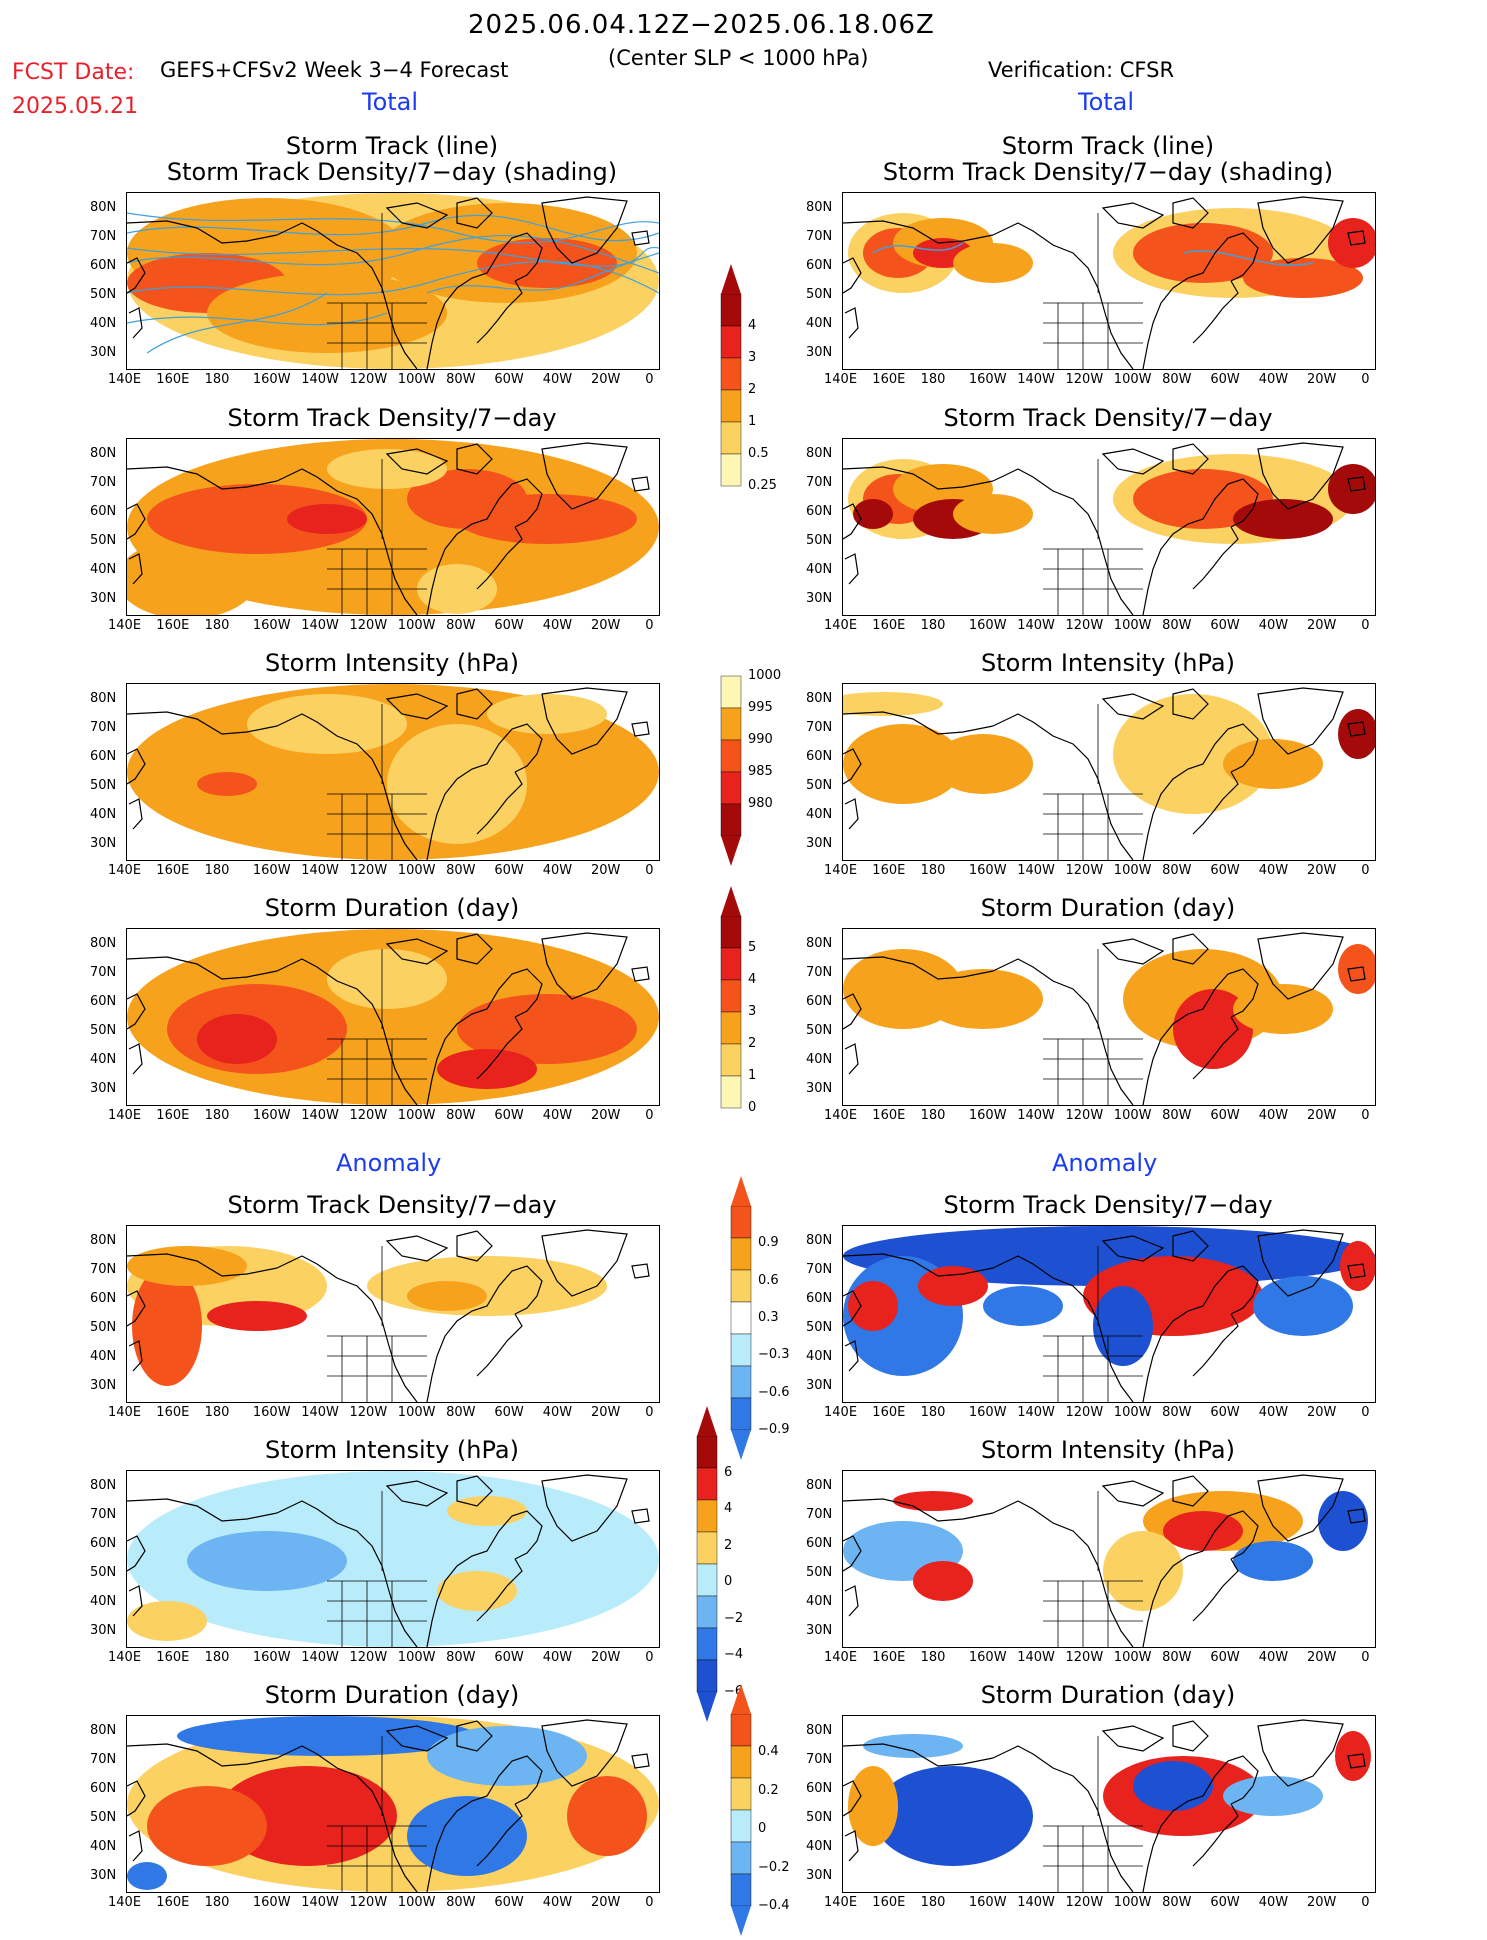  Describe the element at coordinates (392, 172) in the screenshot. I see `title-track-shade-left: Storm Track Density/7−day (shading)` at that location.